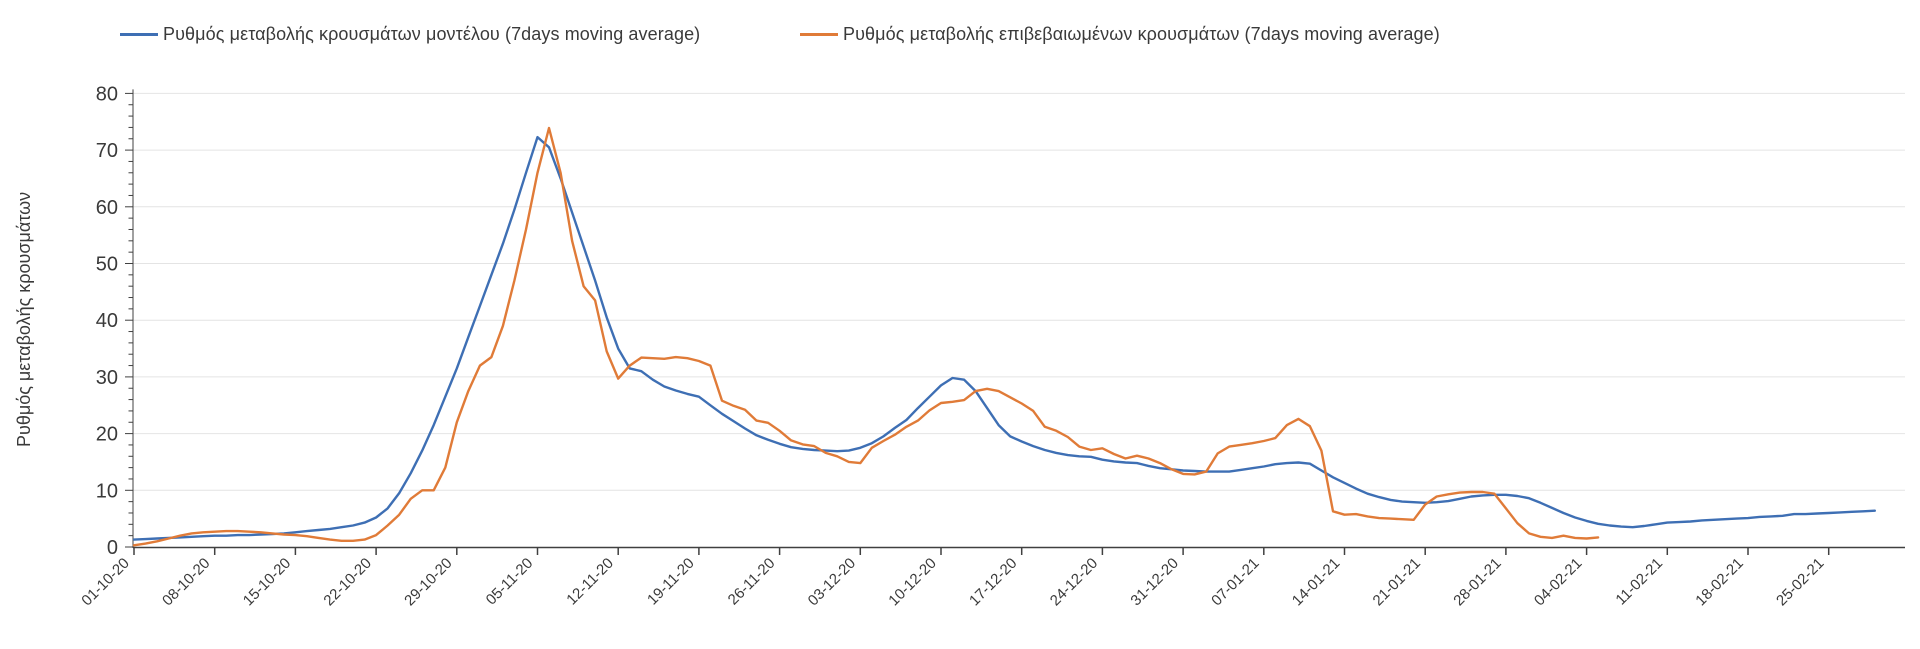 The height and width of the screenshot is (649, 1920). I want to click on model-line-swatch, so click(139, 34).